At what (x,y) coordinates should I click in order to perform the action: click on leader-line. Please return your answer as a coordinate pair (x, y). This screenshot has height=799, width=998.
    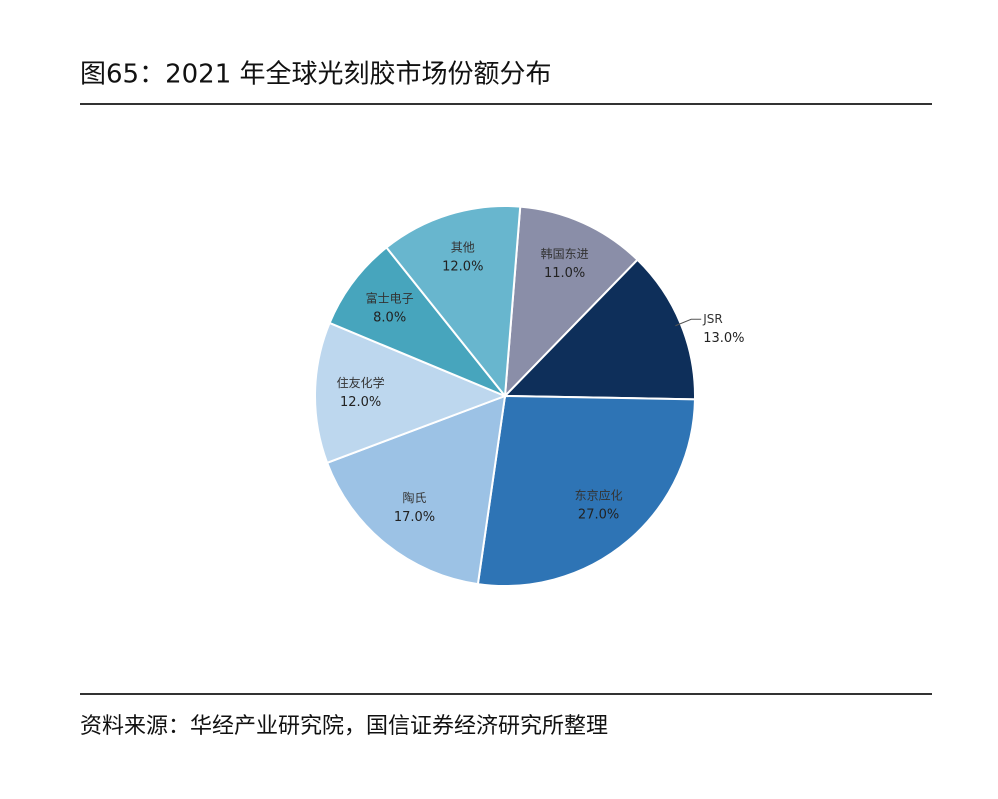
    Looking at the image, I should click on (688, 322).